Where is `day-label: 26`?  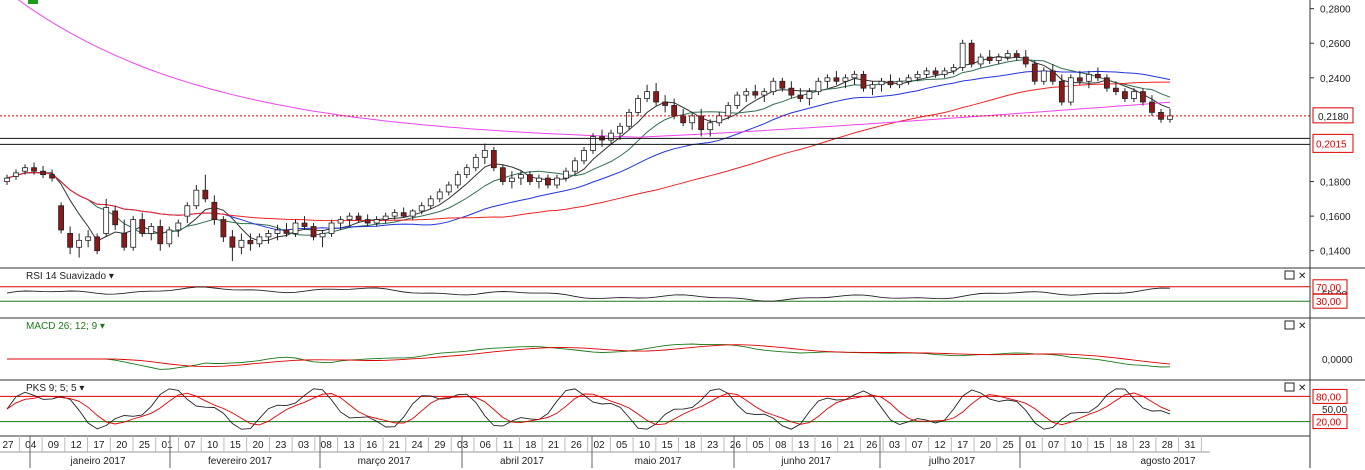 day-label: 26 is located at coordinates (577, 445).